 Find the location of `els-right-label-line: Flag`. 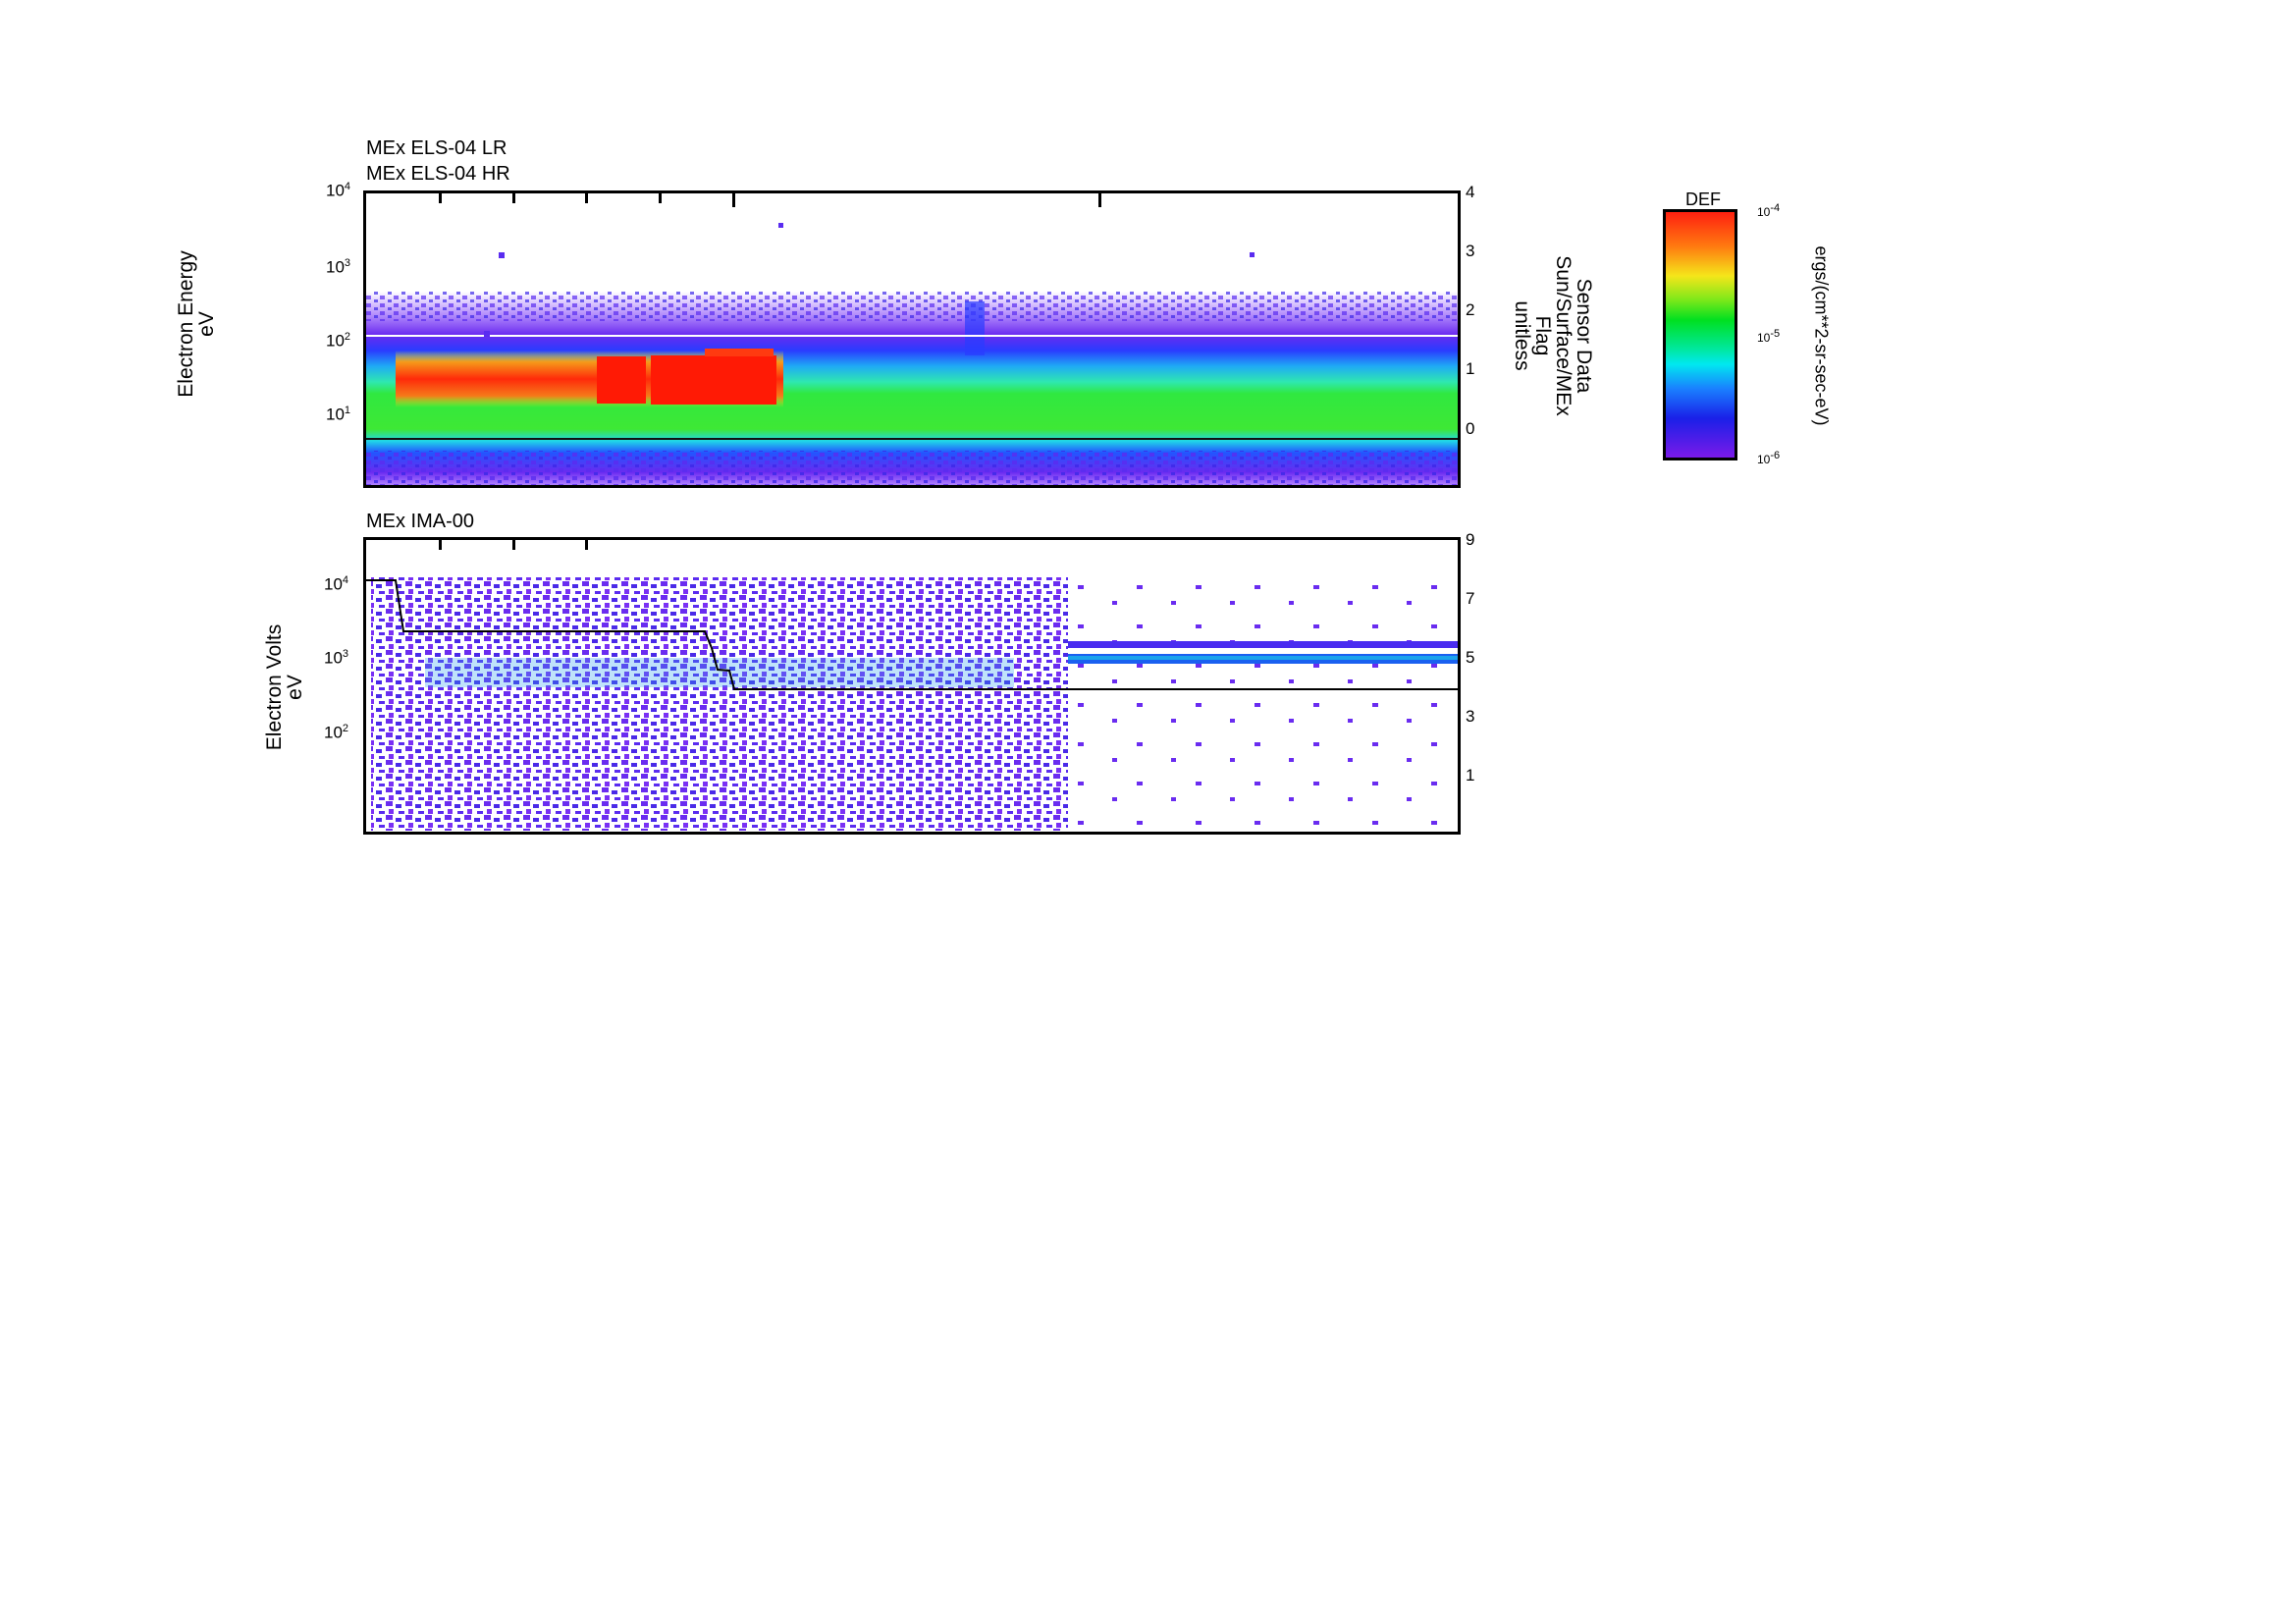

els-right-label-line: Flag is located at coordinates (1543, 335).